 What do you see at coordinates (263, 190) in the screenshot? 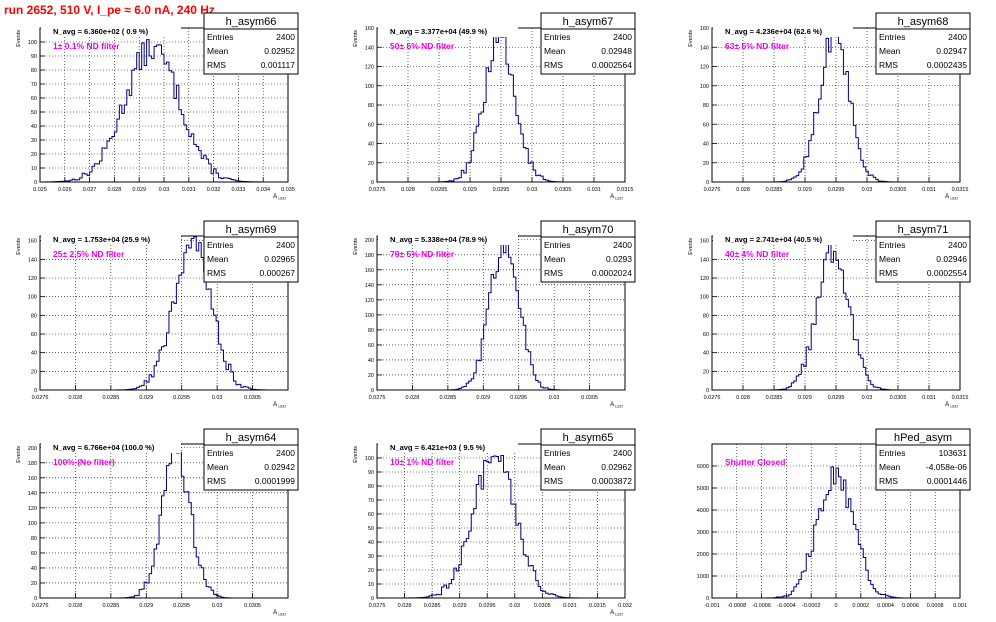
I see `x-tick-label: 0.034` at bounding box center [263, 190].